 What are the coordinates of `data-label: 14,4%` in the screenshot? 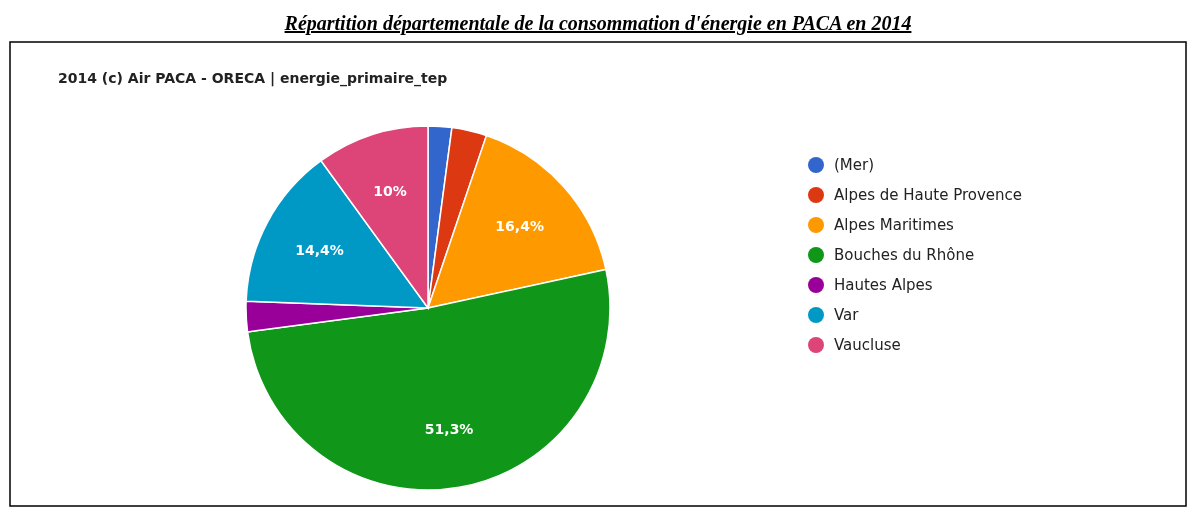 It's located at (319, 250).